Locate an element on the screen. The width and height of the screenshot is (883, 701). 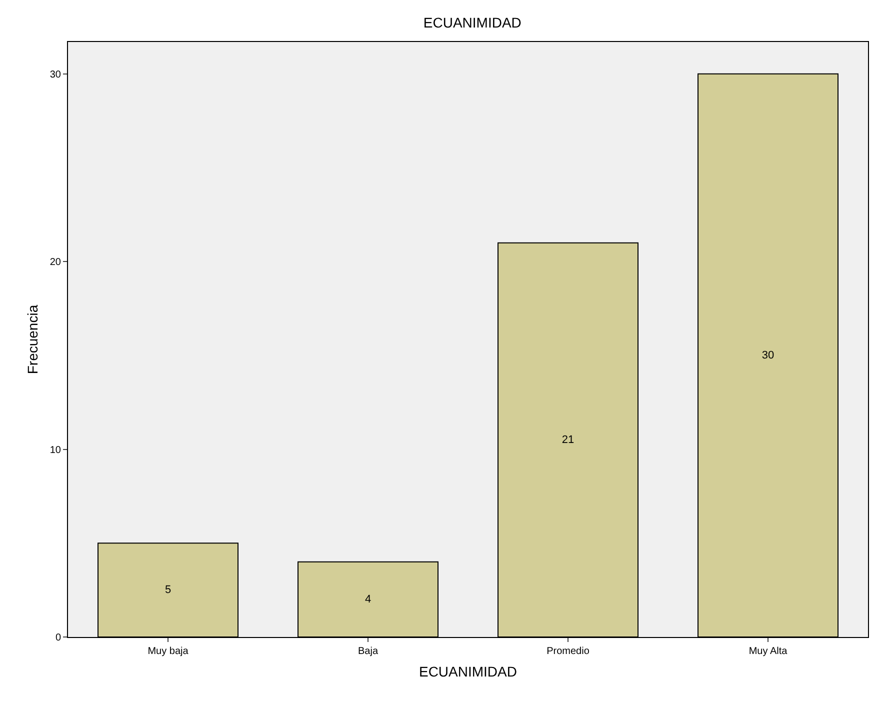
y-axis-title: Frecuencia is located at coordinates (32, 339).